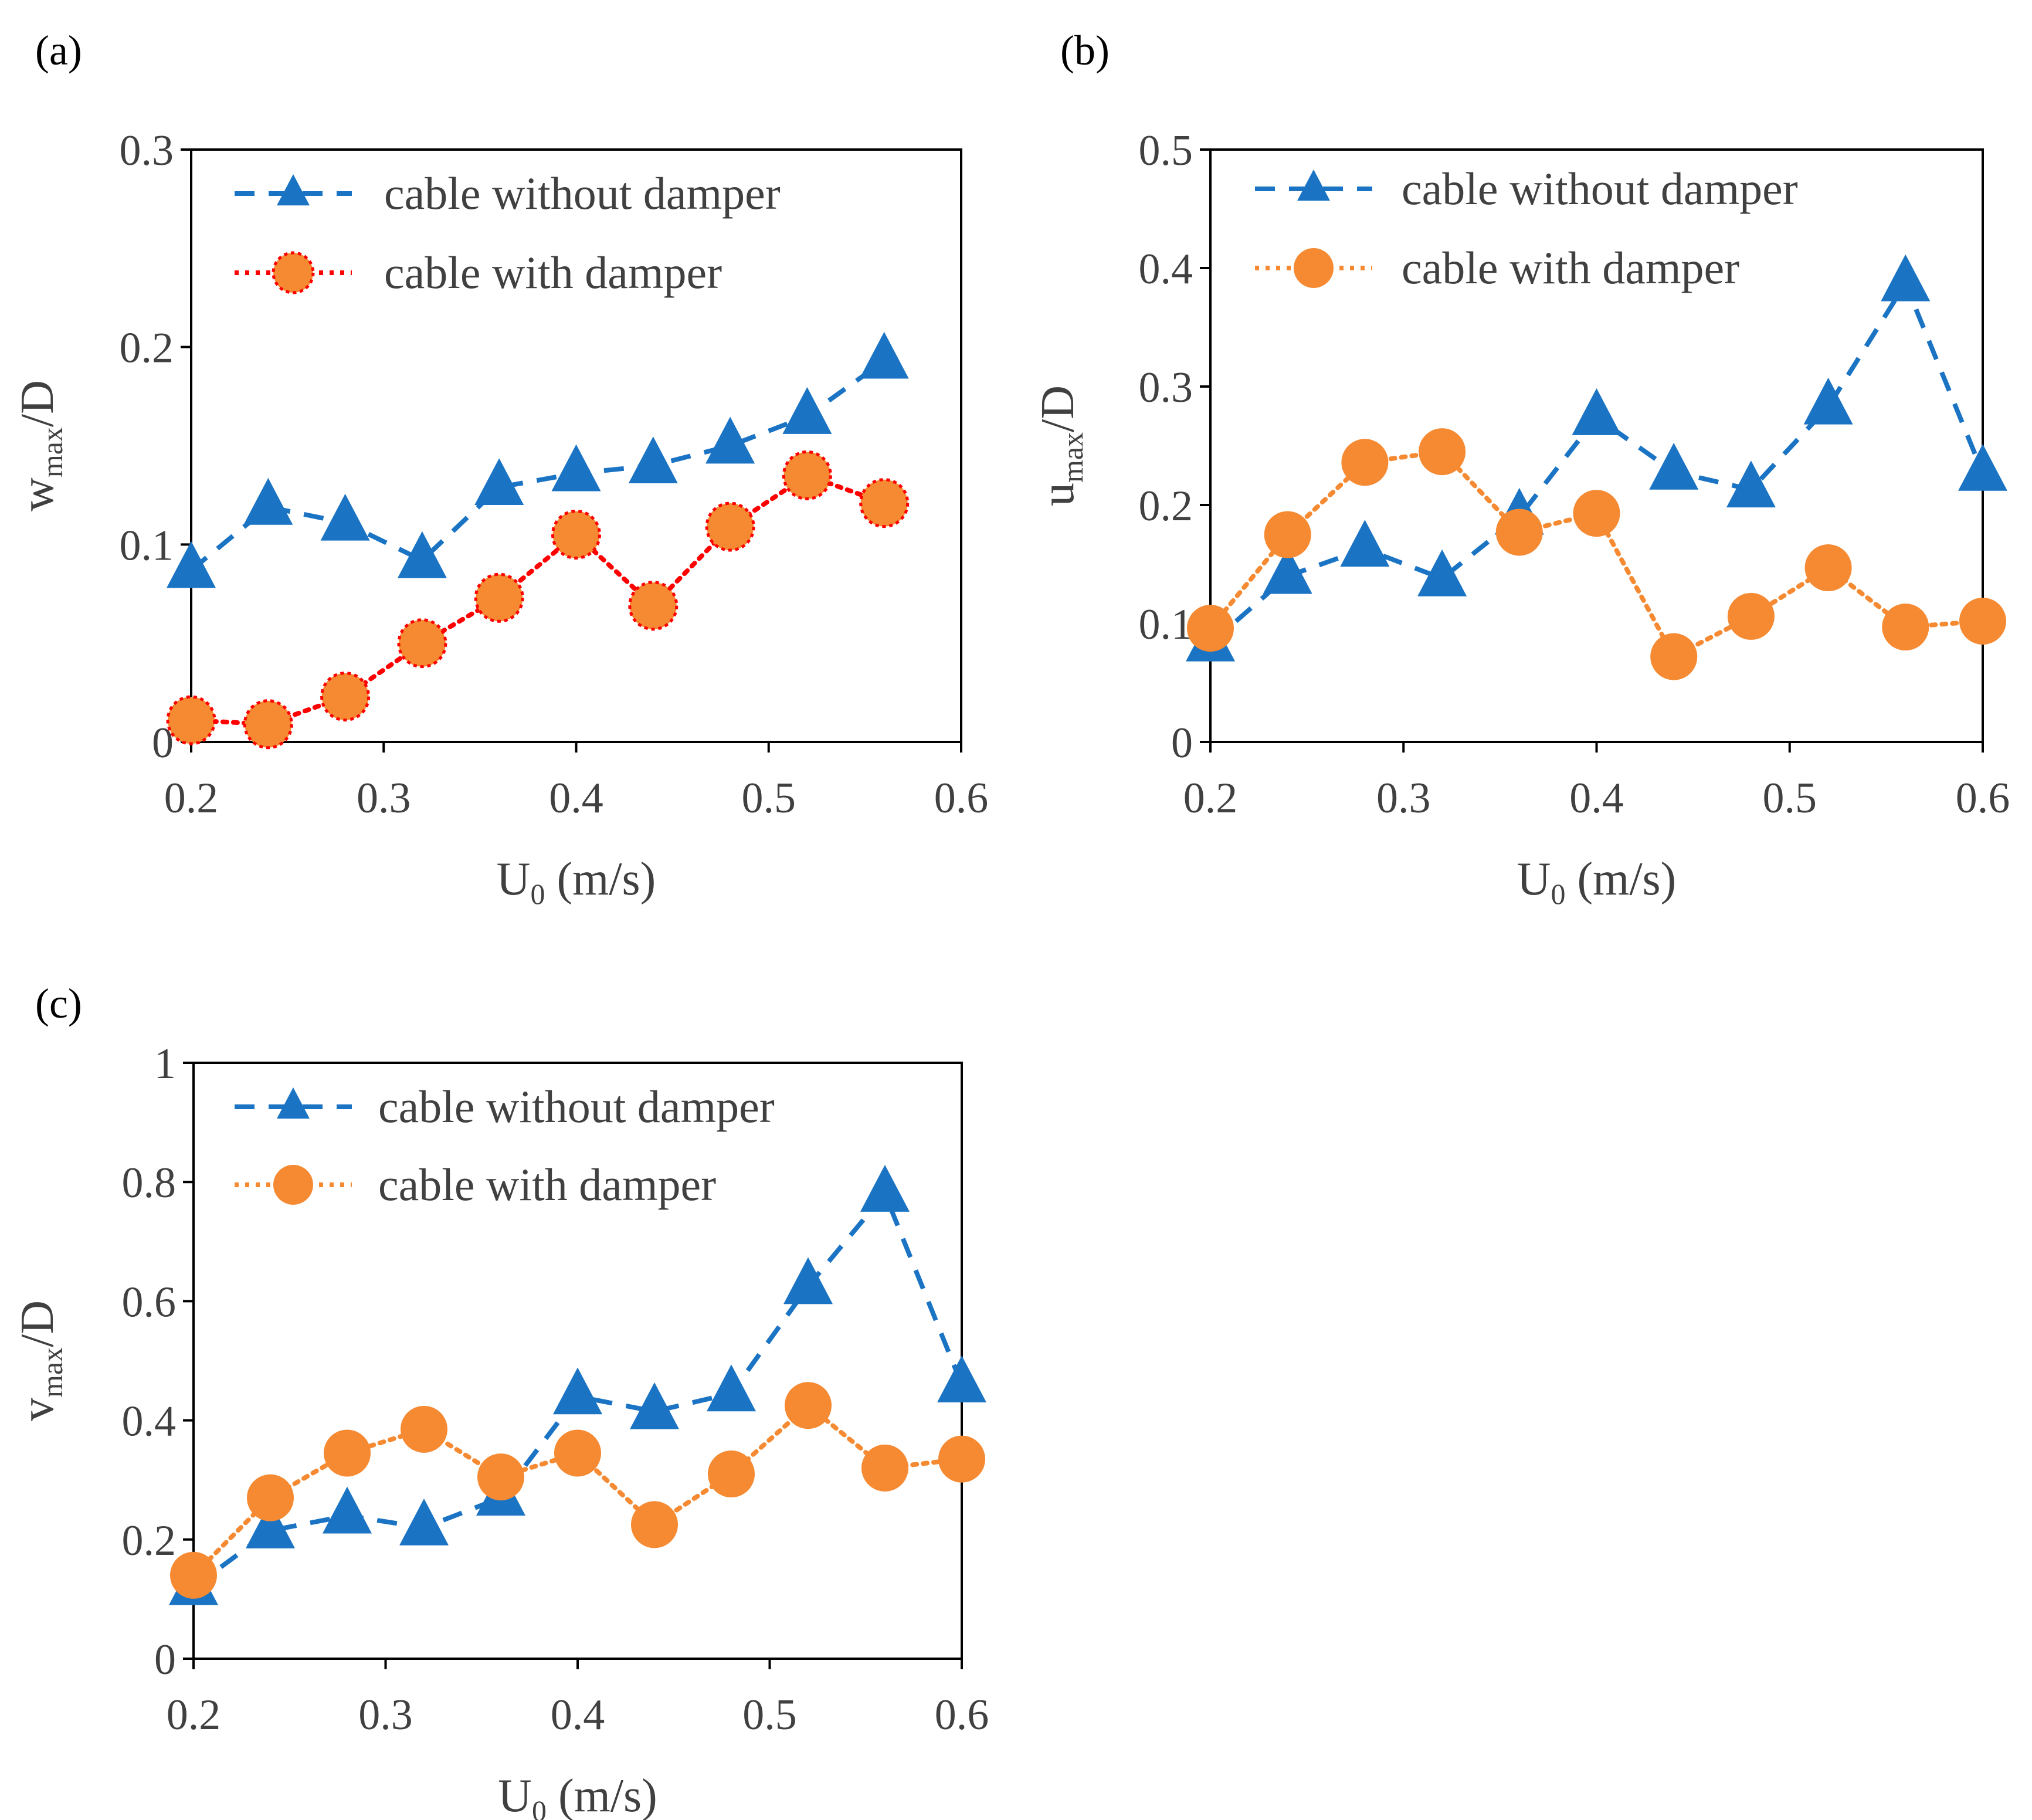 This screenshot has height=1820, width=2032. Describe the element at coordinates (1085, 50) in the screenshot. I see `panel-label: (b)` at that location.